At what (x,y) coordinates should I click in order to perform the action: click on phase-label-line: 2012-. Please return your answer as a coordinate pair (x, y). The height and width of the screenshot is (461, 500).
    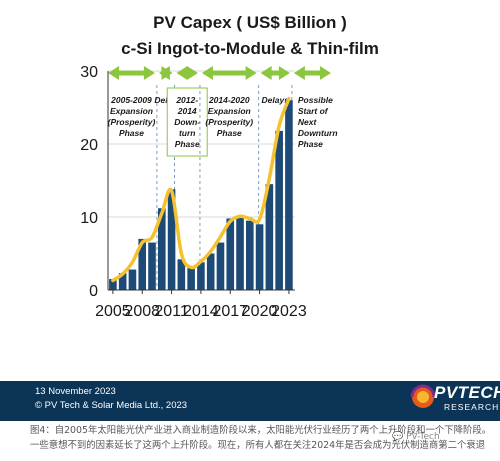
    Looking at the image, I should click on (186, 100).